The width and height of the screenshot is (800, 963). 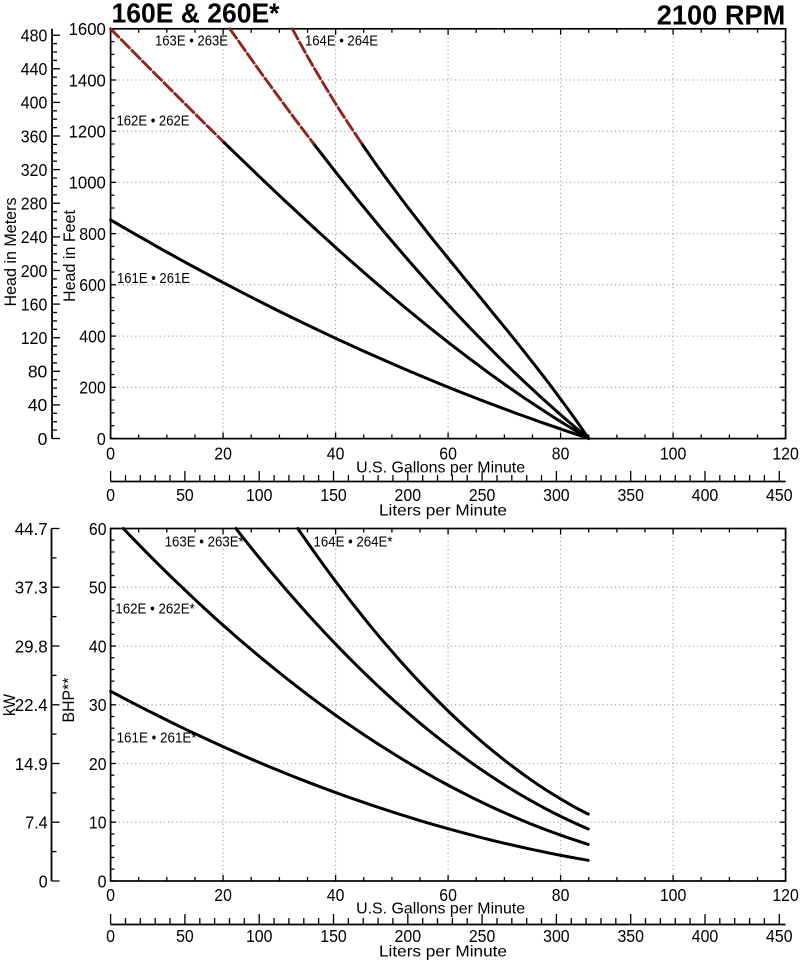 What do you see at coordinates (34, 237) in the screenshot?
I see `svg-text: 240` at bounding box center [34, 237].